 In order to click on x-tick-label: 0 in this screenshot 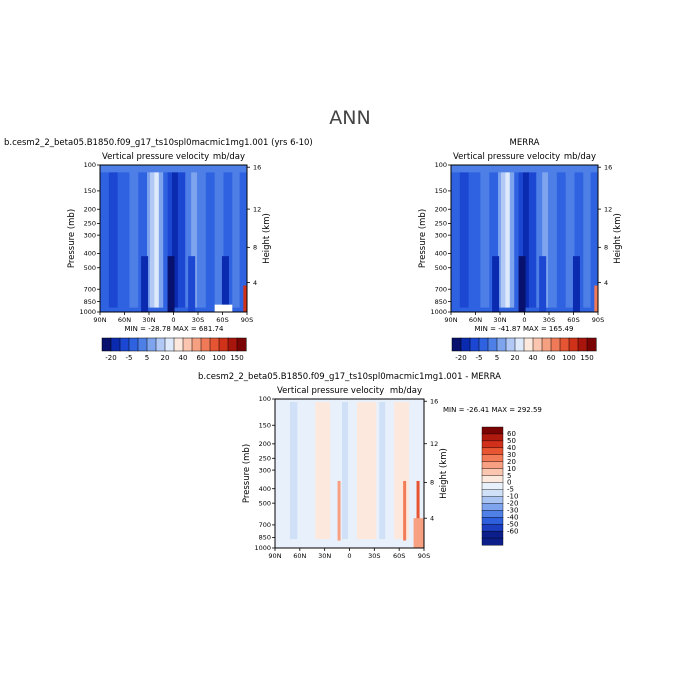, I will do `click(173, 320)`.